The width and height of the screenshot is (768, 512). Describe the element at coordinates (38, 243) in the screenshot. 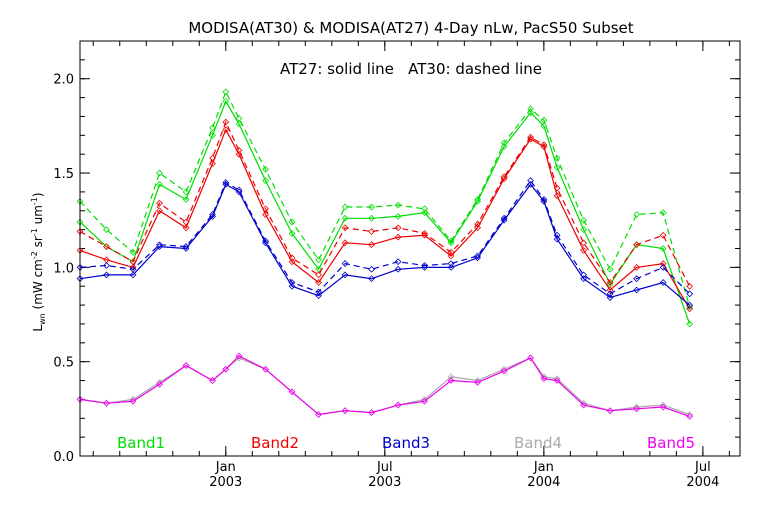

I see `ylabel-mid: sr` at that location.